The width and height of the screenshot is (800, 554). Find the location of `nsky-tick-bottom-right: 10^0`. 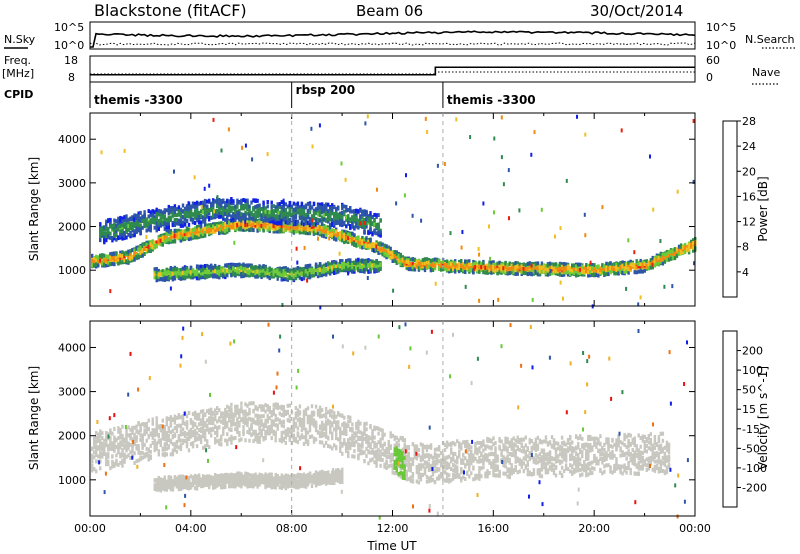

nsky-tick-bottom-right: 10^0 is located at coordinates (721, 45).